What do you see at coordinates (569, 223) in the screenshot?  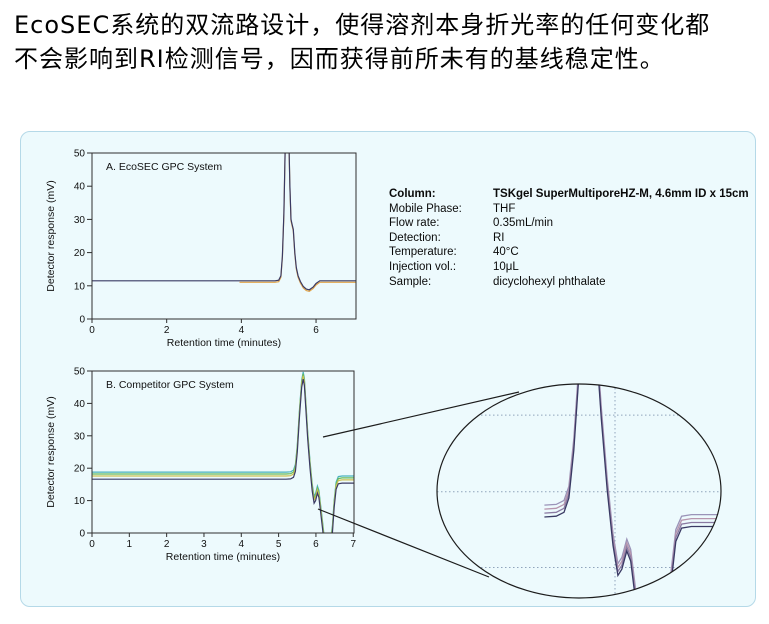 I see `param-row: Flow rate: 0.35mL/min` at bounding box center [569, 223].